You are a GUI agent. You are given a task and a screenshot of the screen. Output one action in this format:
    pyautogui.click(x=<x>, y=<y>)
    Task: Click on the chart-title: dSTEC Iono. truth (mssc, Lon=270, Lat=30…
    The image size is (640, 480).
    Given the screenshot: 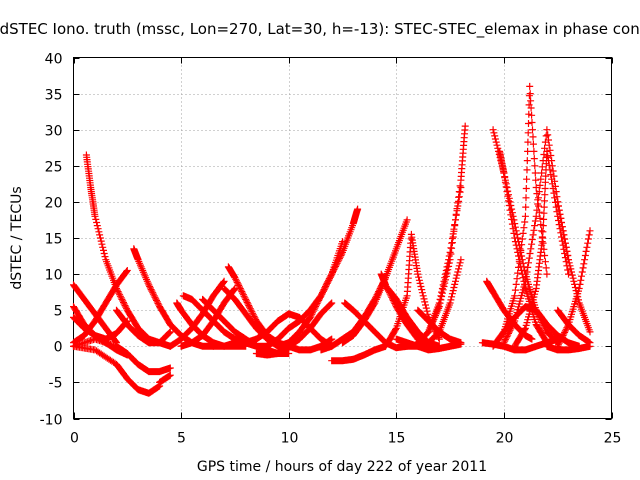 What is the action you would take?
    pyautogui.click(x=320, y=29)
    